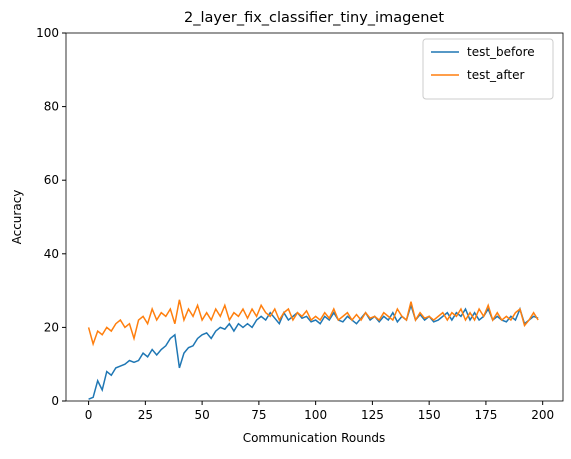 This screenshot has height=459, width=571. Describe the element at coordinates (17, 217) in the screenshot. I see `y-axis-label: Accuracy` at that location.